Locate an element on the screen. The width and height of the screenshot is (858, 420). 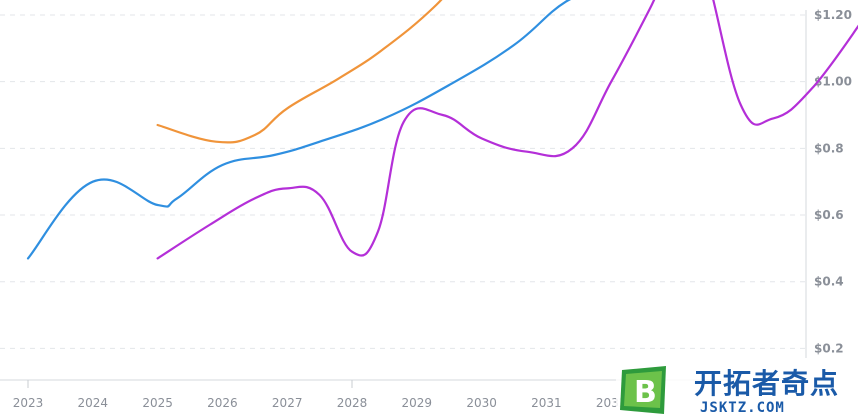
x-tick-label: 2025 is located at coordinates (157, 403).